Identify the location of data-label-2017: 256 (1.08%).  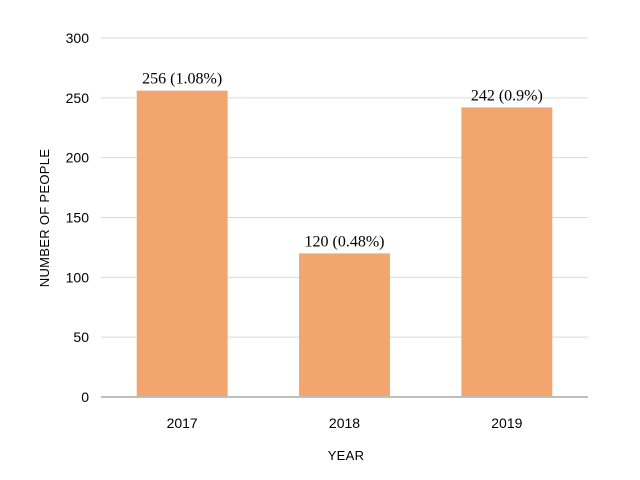
(182, 79).